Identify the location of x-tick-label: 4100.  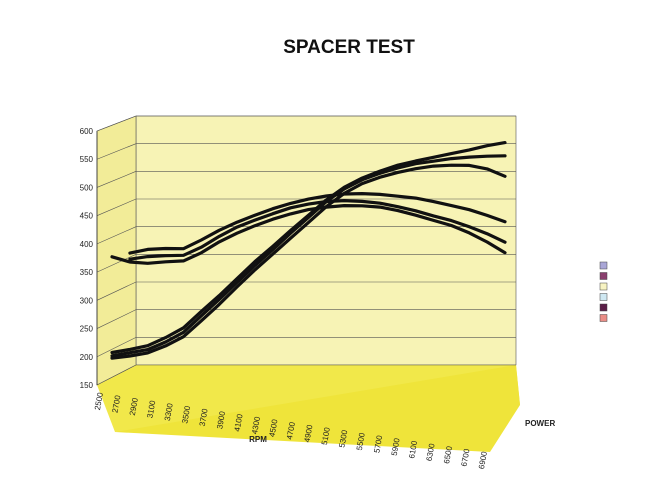
(239, 423).